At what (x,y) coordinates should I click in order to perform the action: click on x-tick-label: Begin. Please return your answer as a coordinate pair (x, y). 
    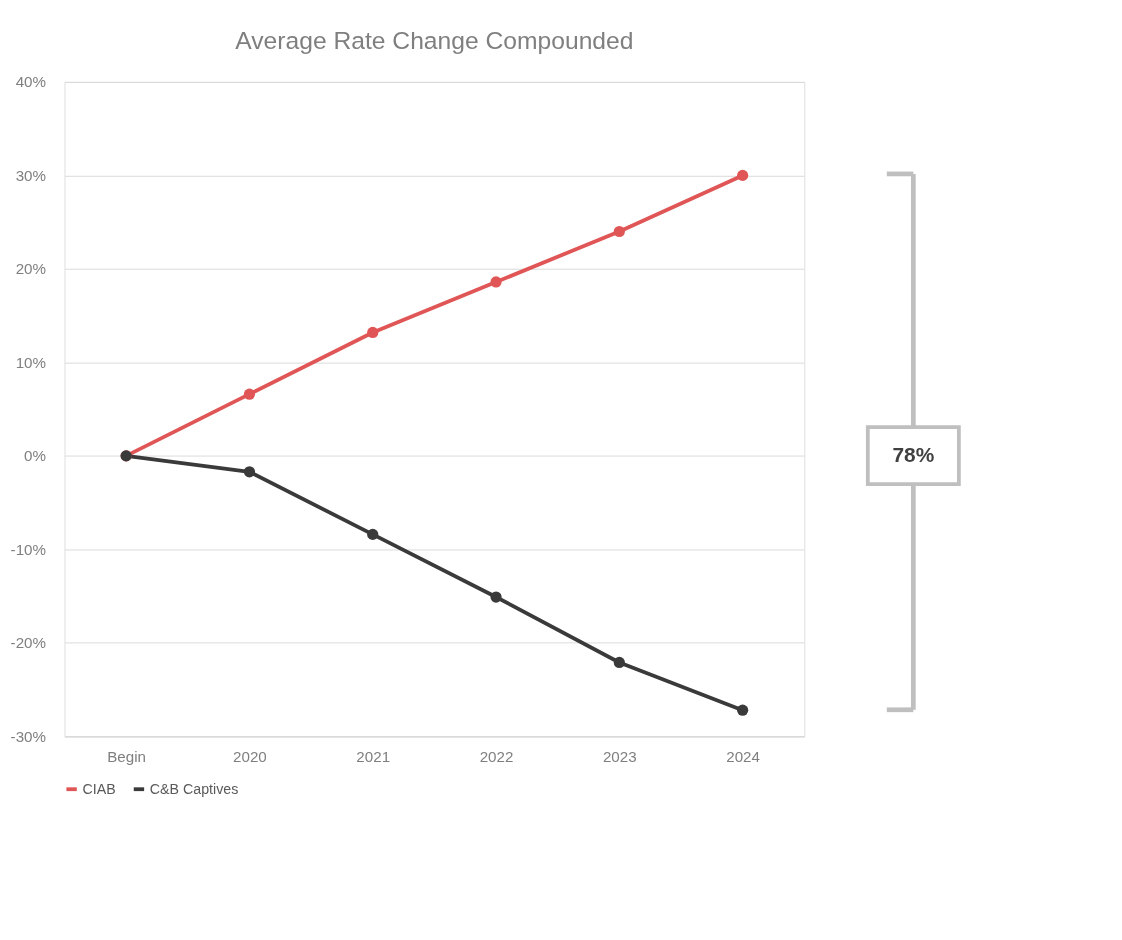
    Looking at the image, I should click on (126, 757).